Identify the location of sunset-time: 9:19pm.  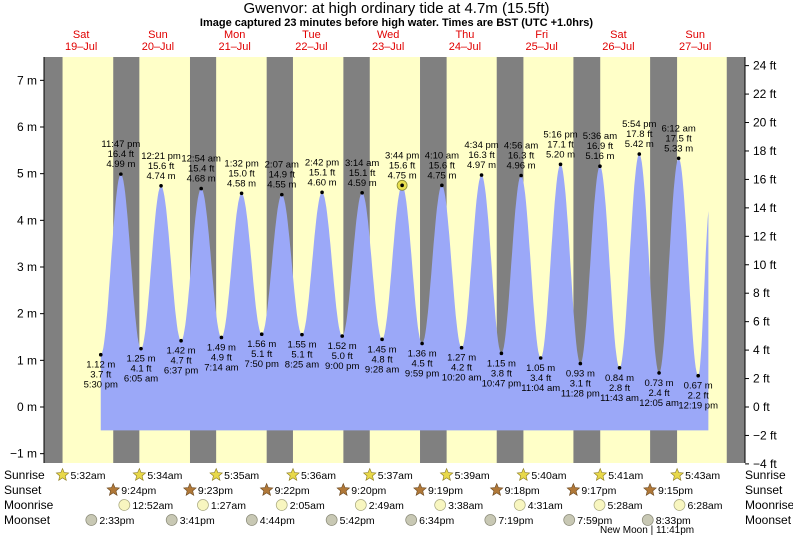
(445, 491).